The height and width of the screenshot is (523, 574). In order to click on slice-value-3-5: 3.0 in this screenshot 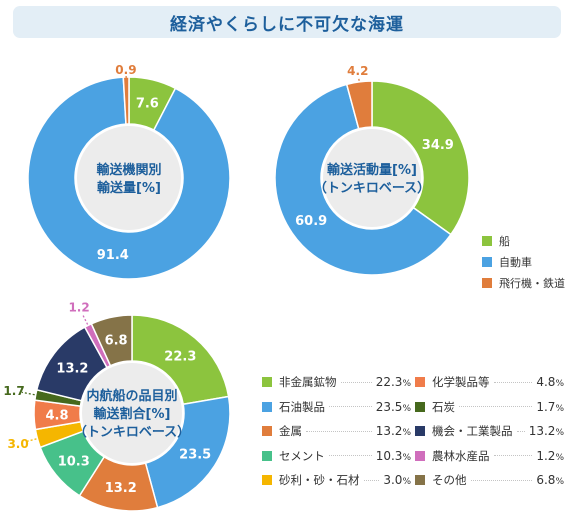, I will do `click(17, 444)`.